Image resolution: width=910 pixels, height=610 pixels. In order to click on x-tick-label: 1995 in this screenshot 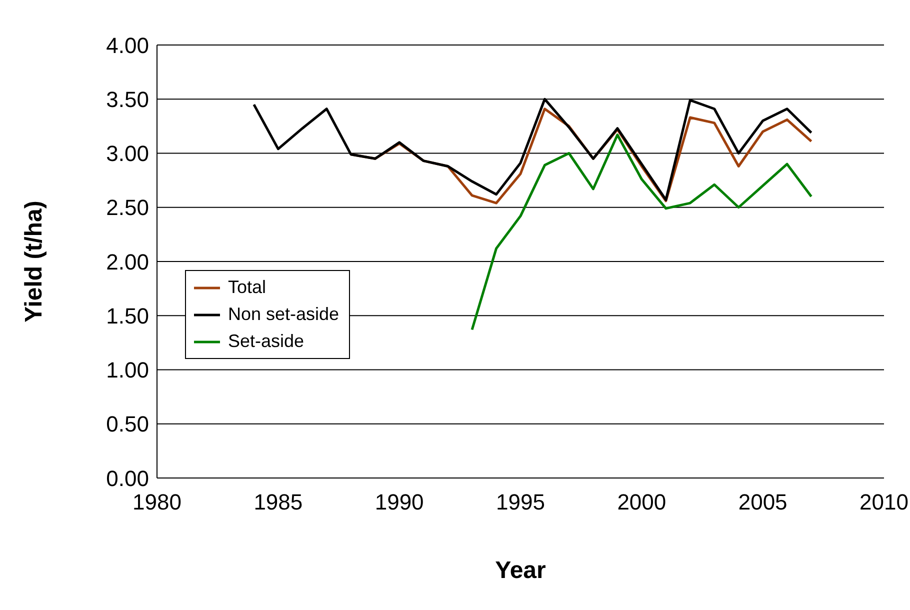, I will do `click(520, 502)`.